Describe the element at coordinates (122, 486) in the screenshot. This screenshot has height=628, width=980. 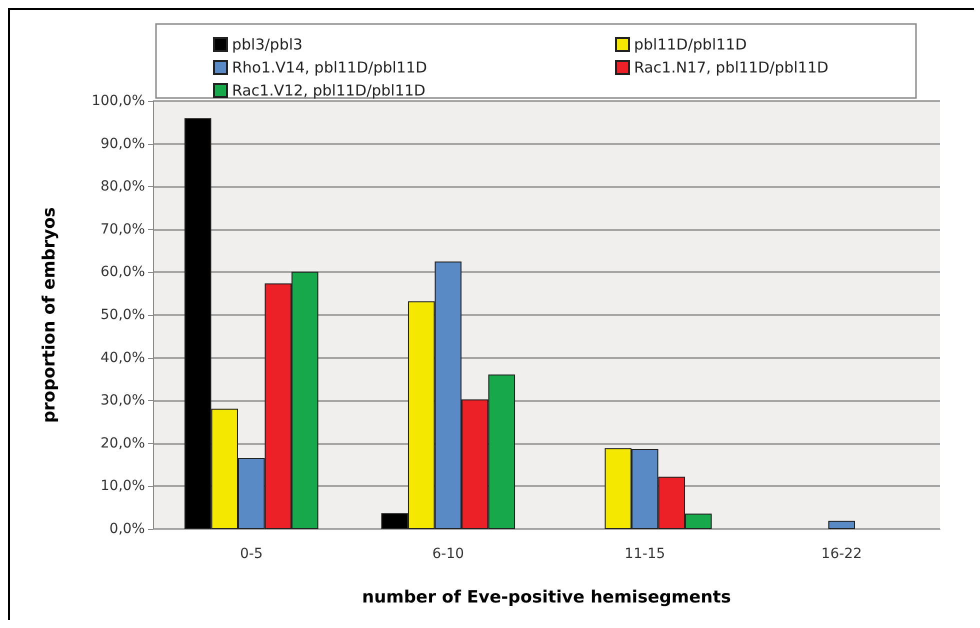
I see `y-tick-label: 10,0%` at that location.